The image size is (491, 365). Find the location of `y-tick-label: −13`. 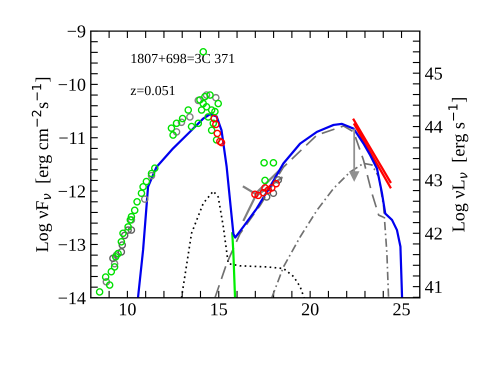

y-tick-label: −13 is located at coordinates (72, 244).